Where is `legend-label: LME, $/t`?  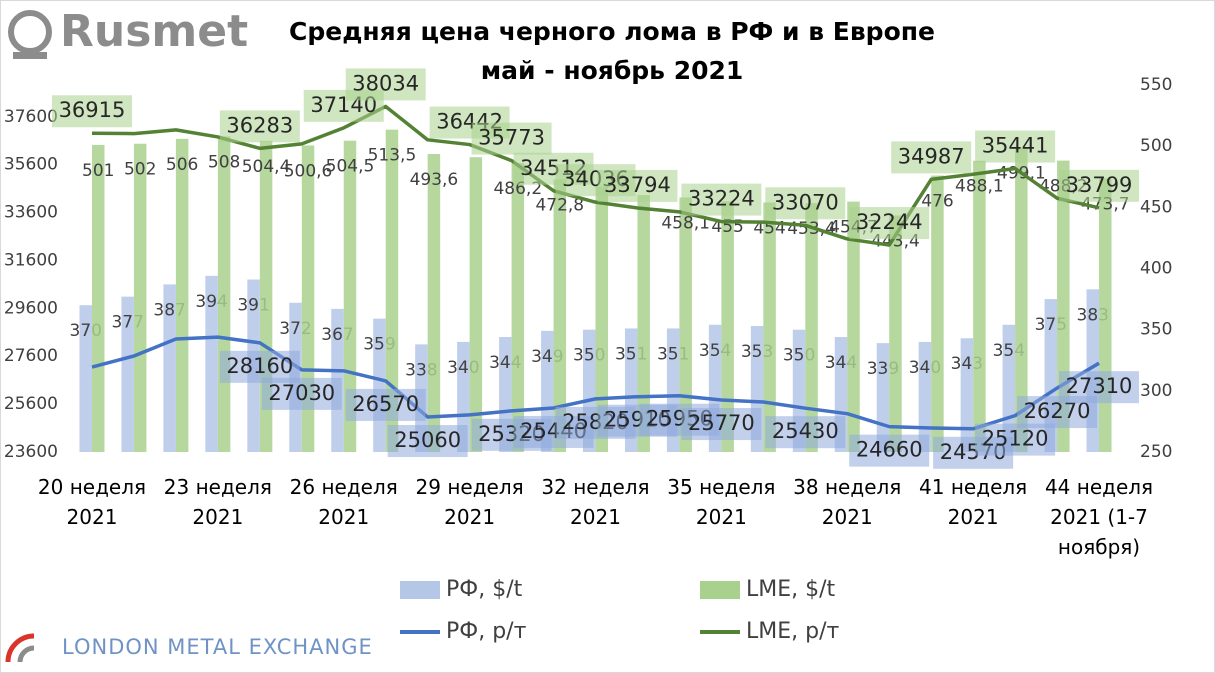 legend-label: LME, $/t is located at coordinates (791, 589).